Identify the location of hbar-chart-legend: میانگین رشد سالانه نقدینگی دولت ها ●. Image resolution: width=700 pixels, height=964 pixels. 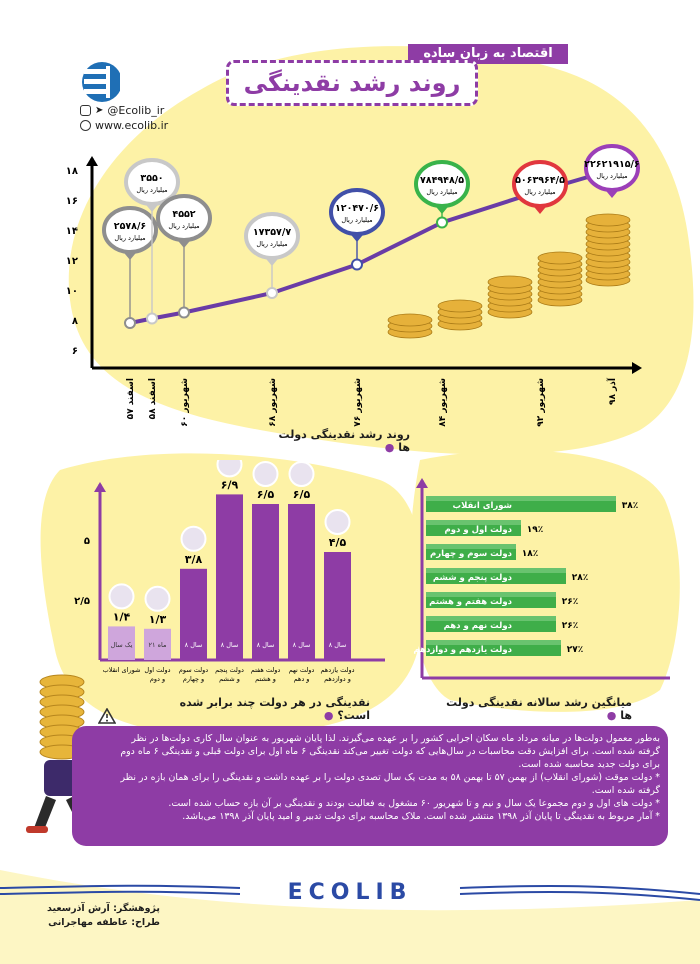
(539, 709).